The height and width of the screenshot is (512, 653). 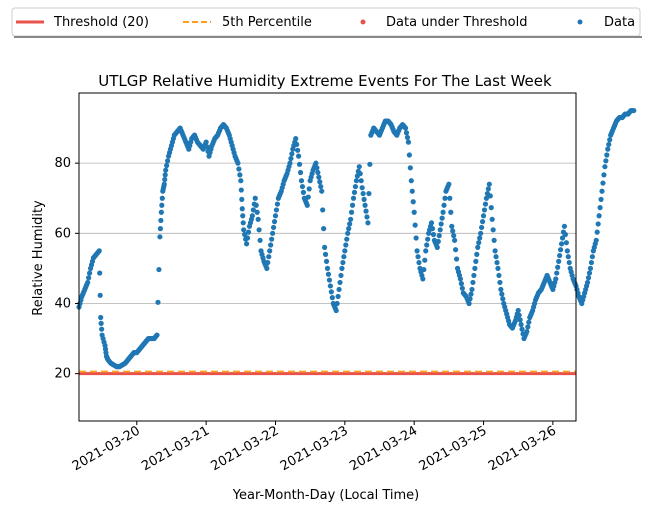 What do you see at coordinates (66, 269) in the screenshot?
I see `y-axis-ticks: 20 40 60 80` at bounding box center [66, 269].